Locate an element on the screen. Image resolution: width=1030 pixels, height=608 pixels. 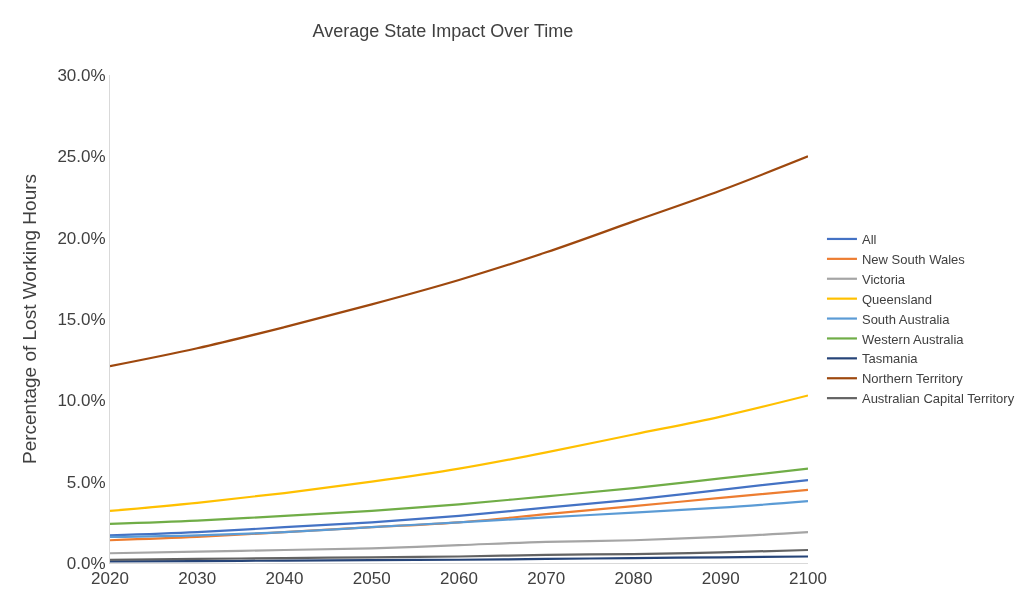
y-axis-title: Percentage of Lost Working Hours is located at coordinates (30, 319).